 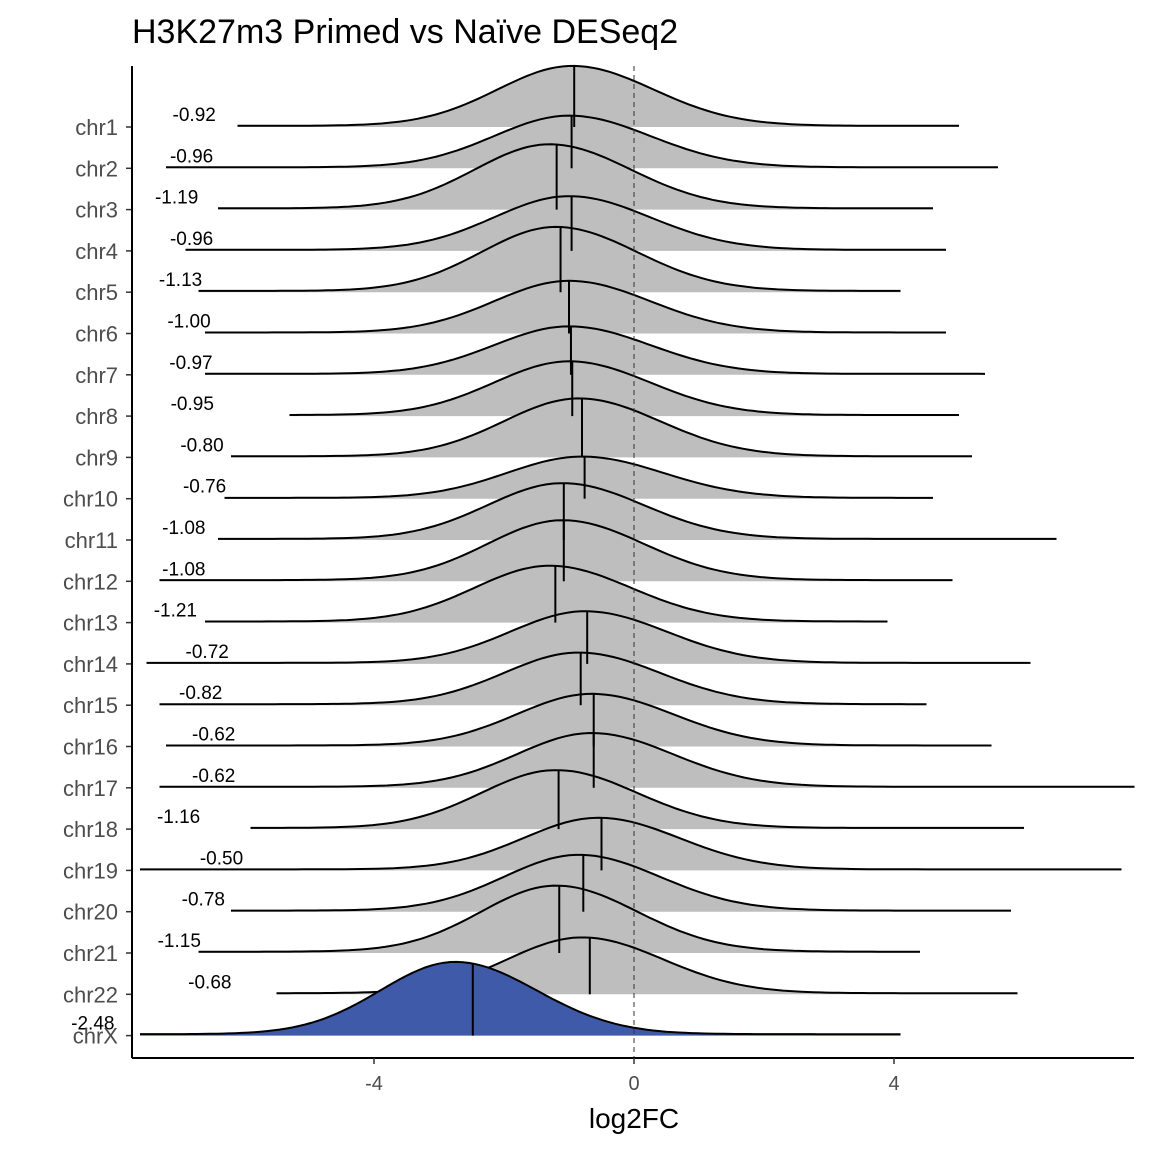 What do you see at coordinates (90, 747) in the screenshot?
I see `y-tick-label-chr16: chr16` at bounding box center [90, 747].